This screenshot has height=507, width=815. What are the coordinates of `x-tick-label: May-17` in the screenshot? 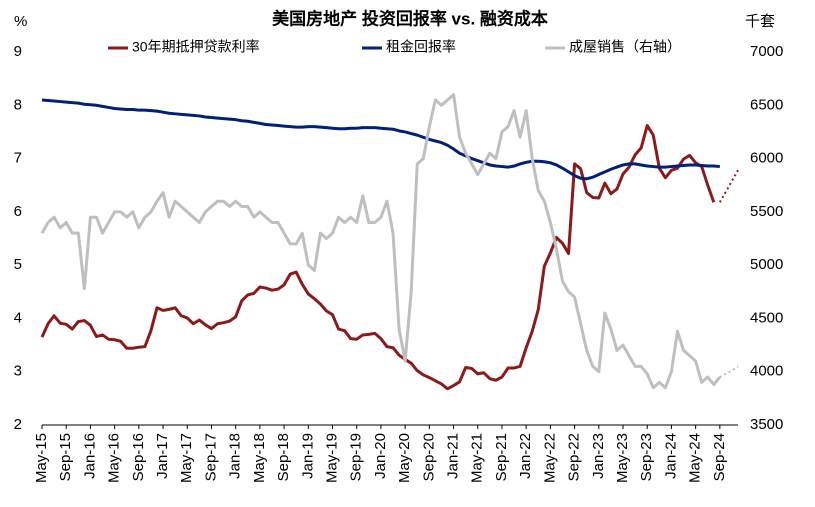 It's located at (186, 458).